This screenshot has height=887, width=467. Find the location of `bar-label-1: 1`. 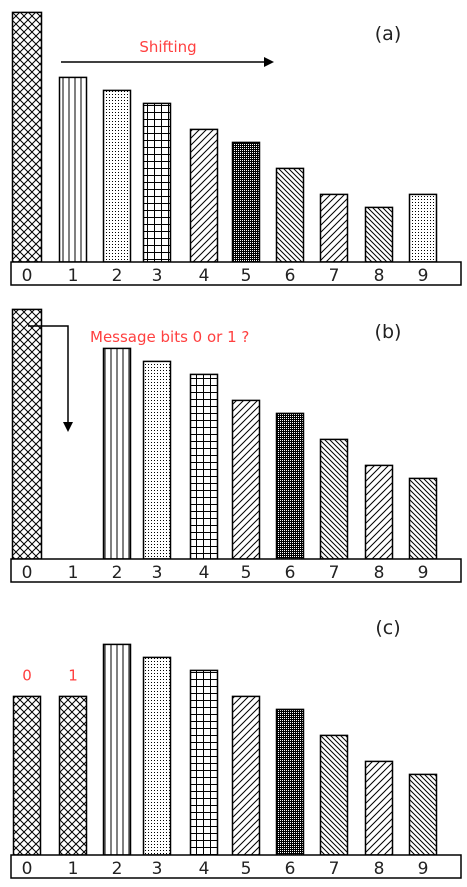

bar-label-1: 1 is located at coordinates (73, 675).